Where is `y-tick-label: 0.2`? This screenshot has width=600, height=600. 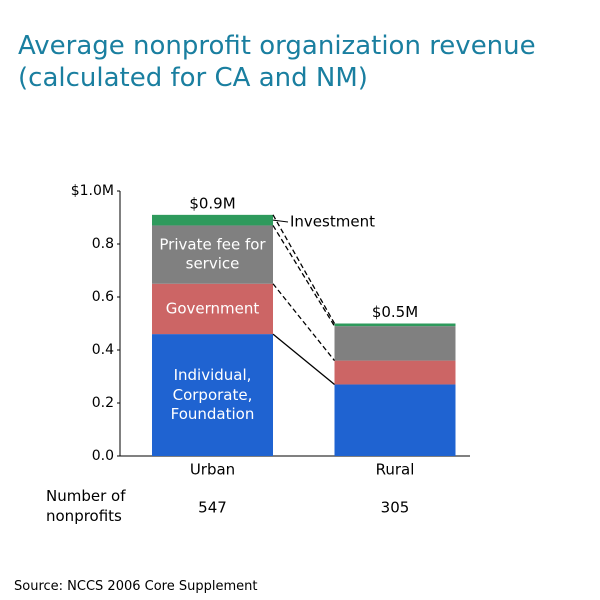 y-tick-label: 0.2 is located at coordinates (103, 403).